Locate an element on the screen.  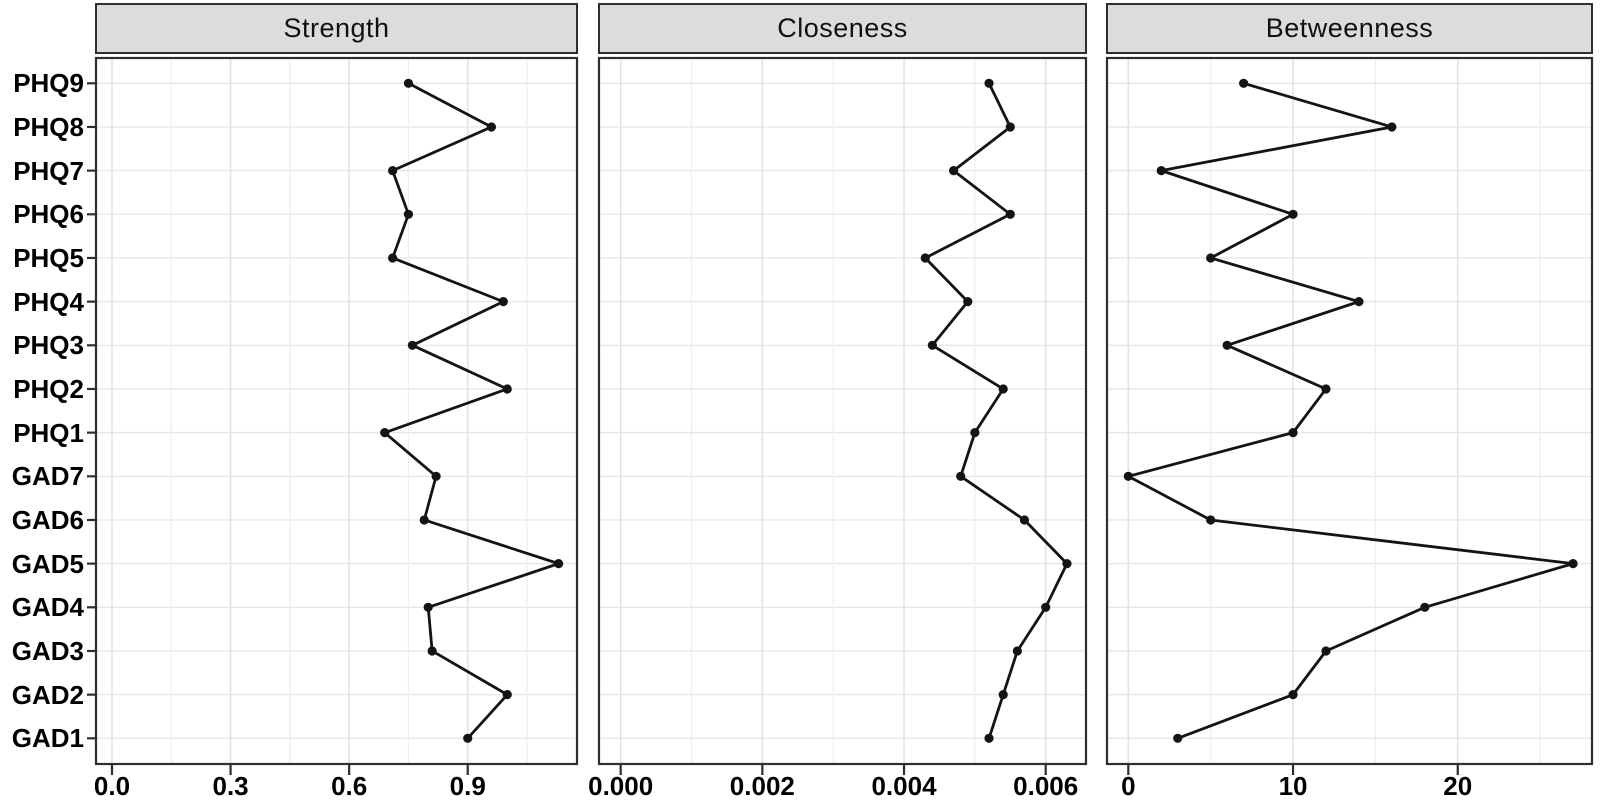
panel-header-betweenness: Betweenness is located at coordinates (1349, 28).